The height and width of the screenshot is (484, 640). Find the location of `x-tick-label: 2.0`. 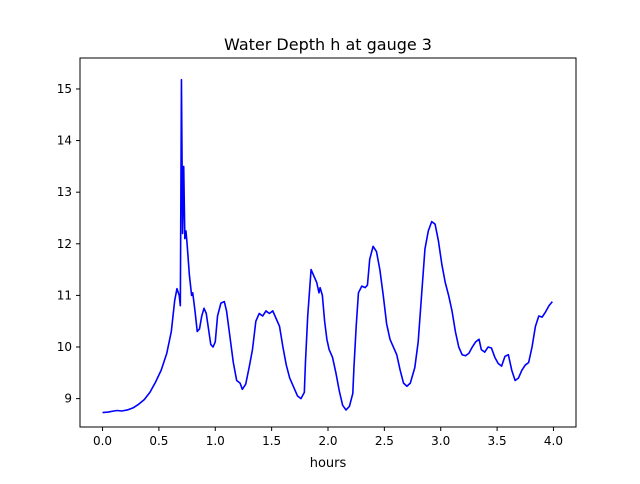

x-tick-label: 2.0 is located at coordinates (327, 441).